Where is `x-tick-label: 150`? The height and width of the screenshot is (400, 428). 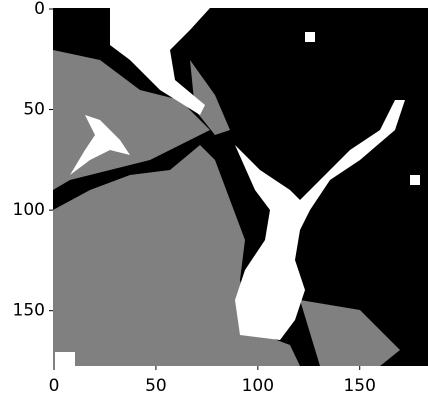
x-tick-label: 150 is located at coordinates (359, 386).